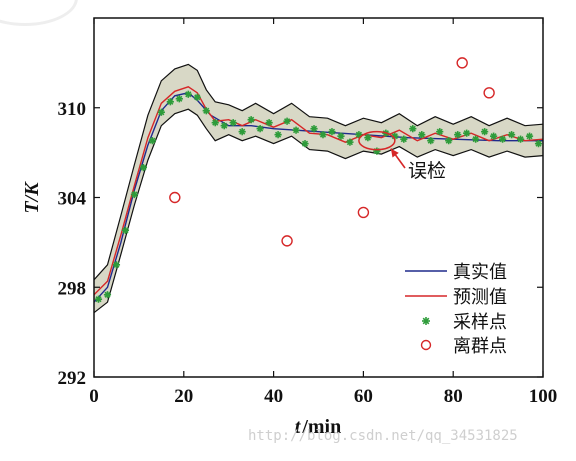  What do you see at coordinates (363, 396) in the screenshot?
I see `x-tick-label: 60` at bounding box center [363, 396].